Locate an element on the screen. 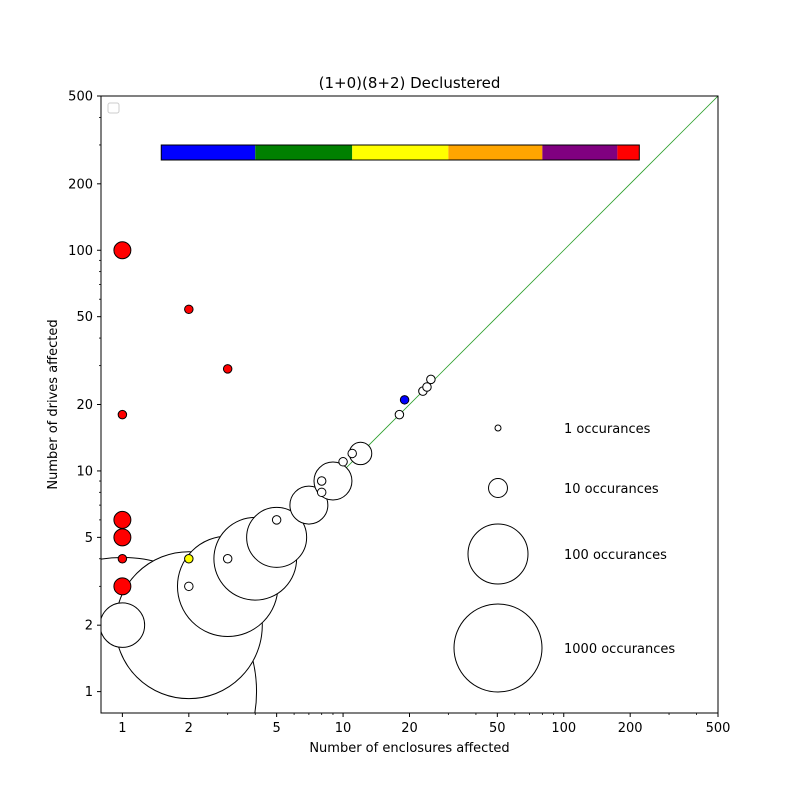 The width and height of the screenshot is (800, 800). x-tick-label: 200 is located at coordinates (630, 728).